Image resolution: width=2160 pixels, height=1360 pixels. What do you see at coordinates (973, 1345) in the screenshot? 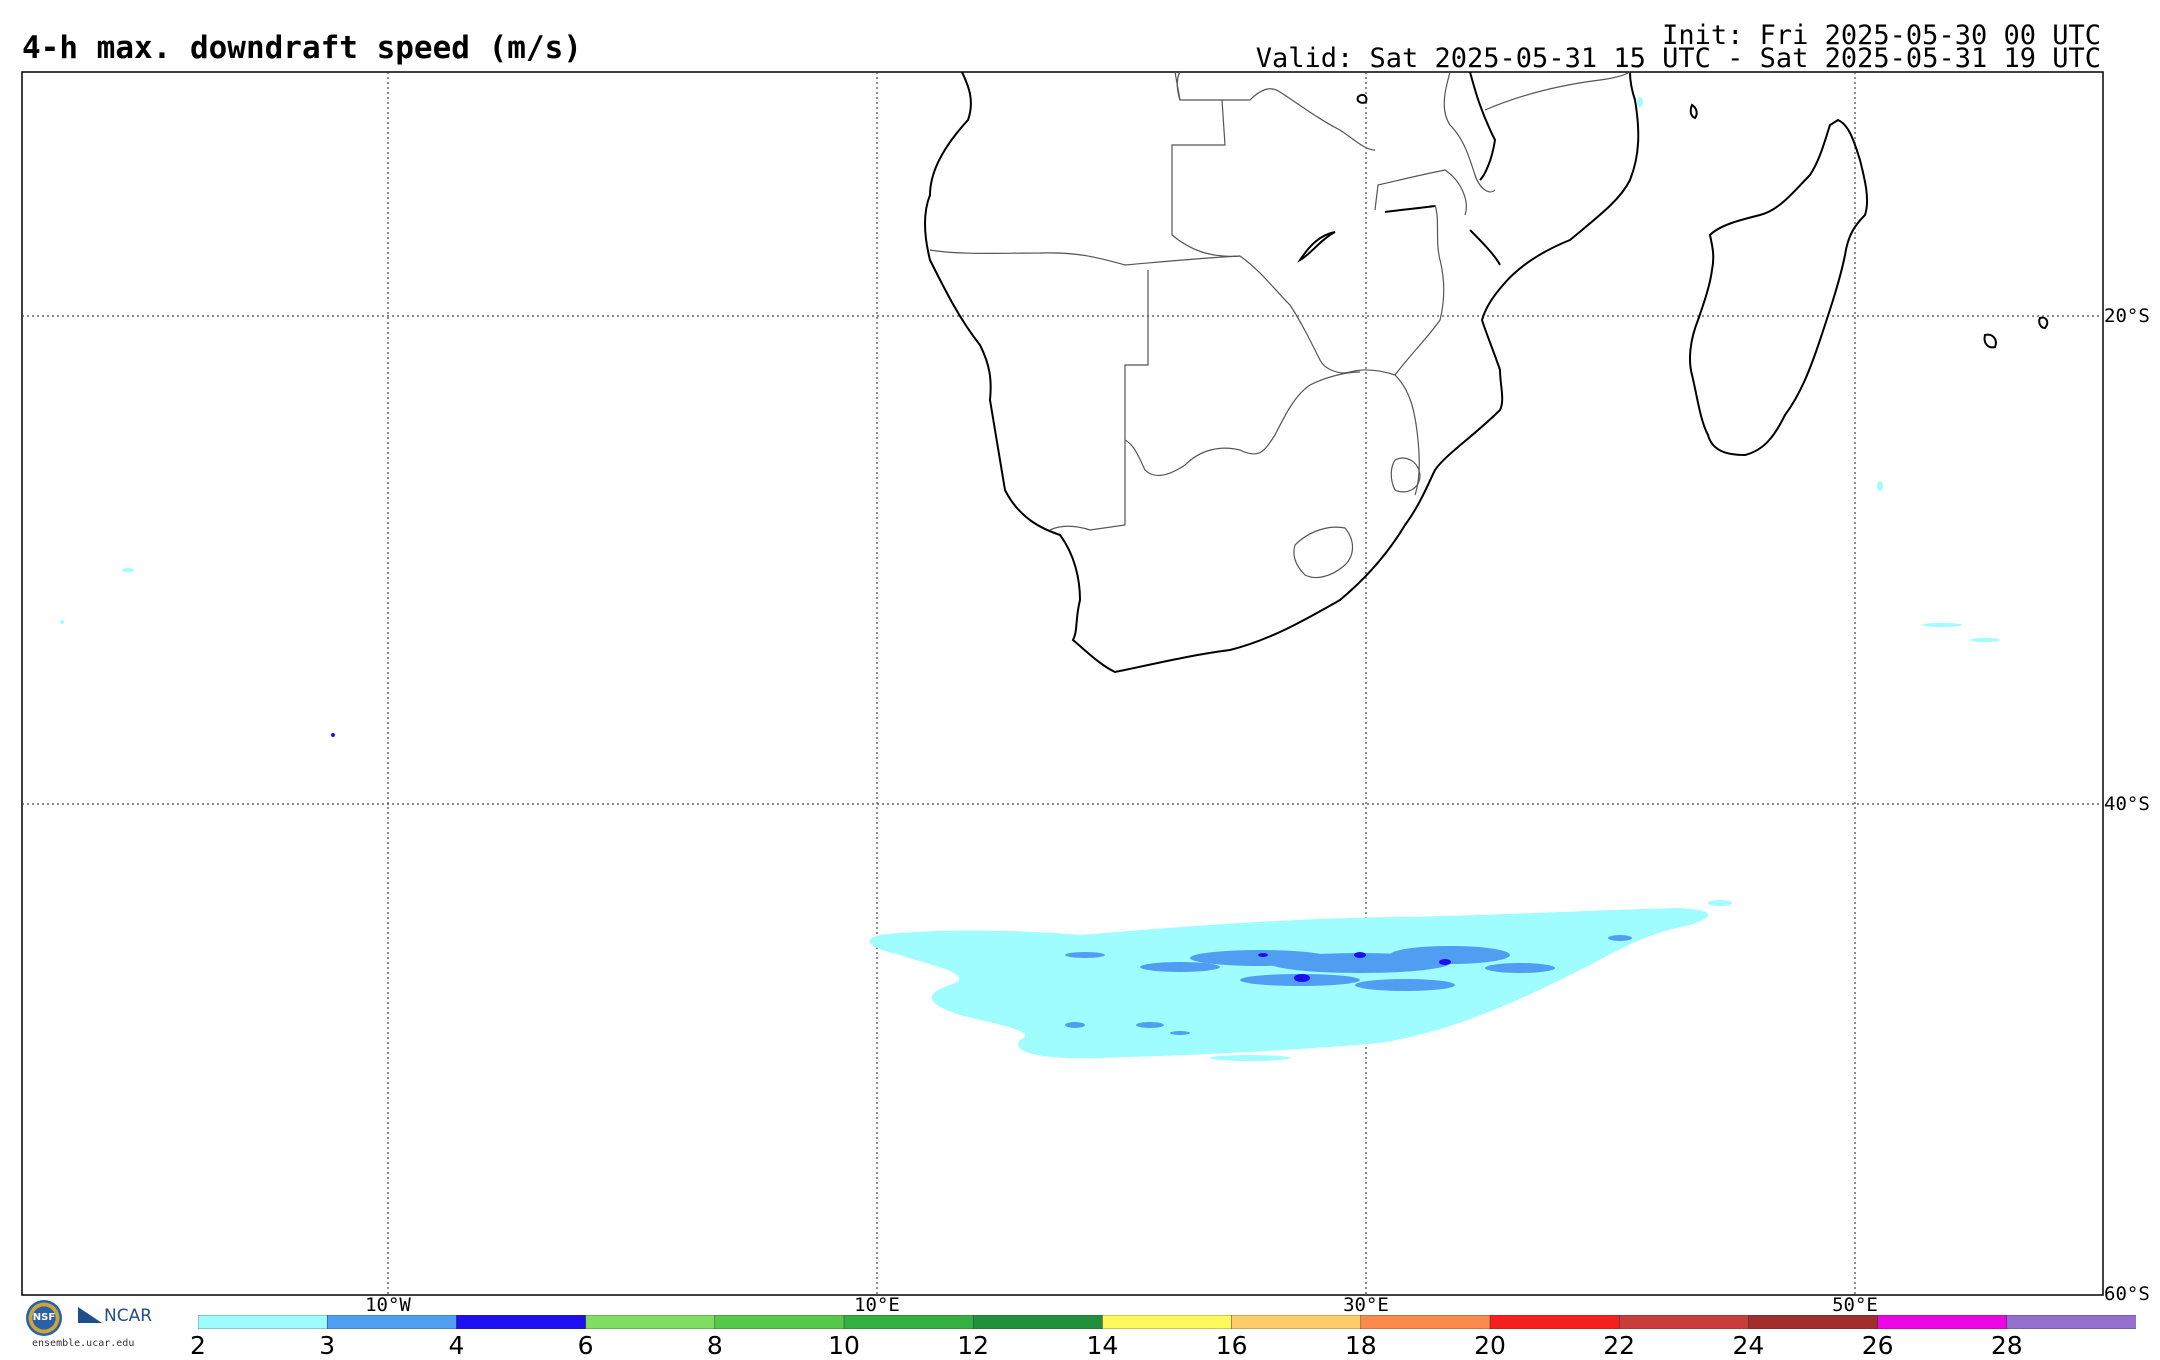
I see `colorbar-tick-label: 12` at bounding box center [973, 1345].